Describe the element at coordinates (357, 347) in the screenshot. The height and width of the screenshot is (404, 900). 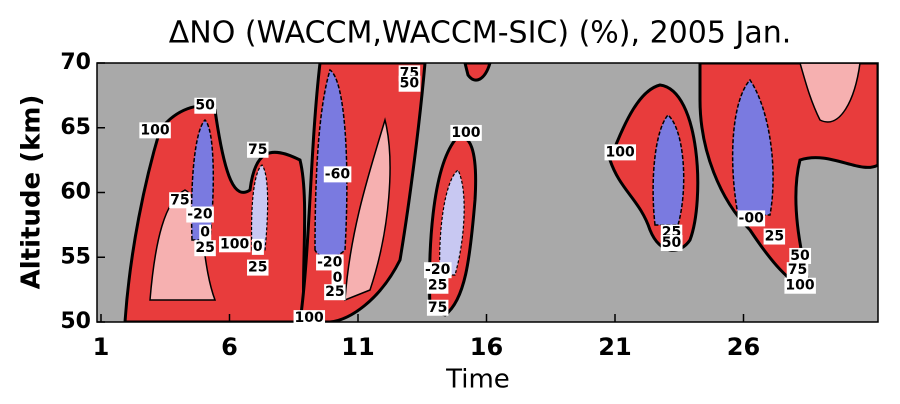
I see `x-tick-label: 11` at that location.